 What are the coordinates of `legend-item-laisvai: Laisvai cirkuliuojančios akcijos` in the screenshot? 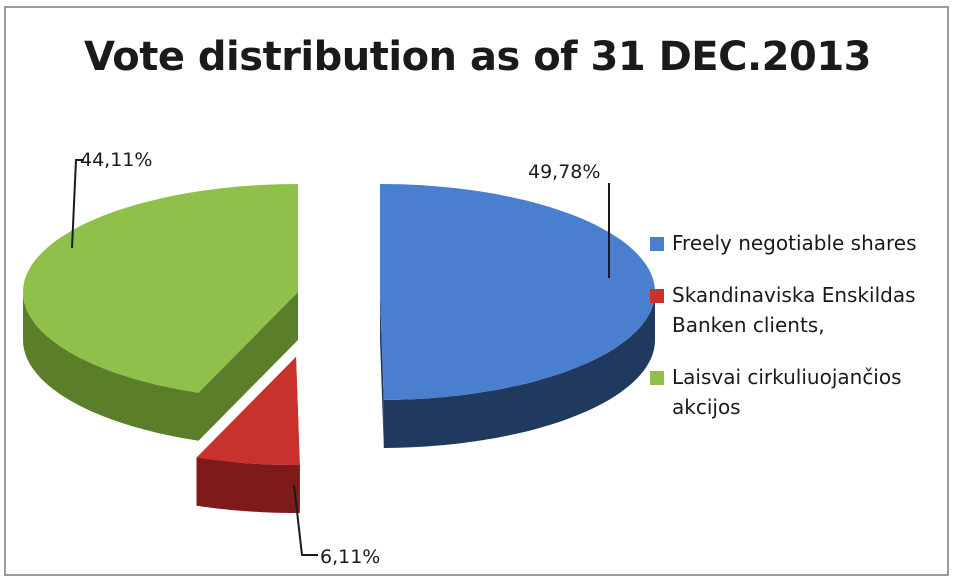 It's located at (800, 392).